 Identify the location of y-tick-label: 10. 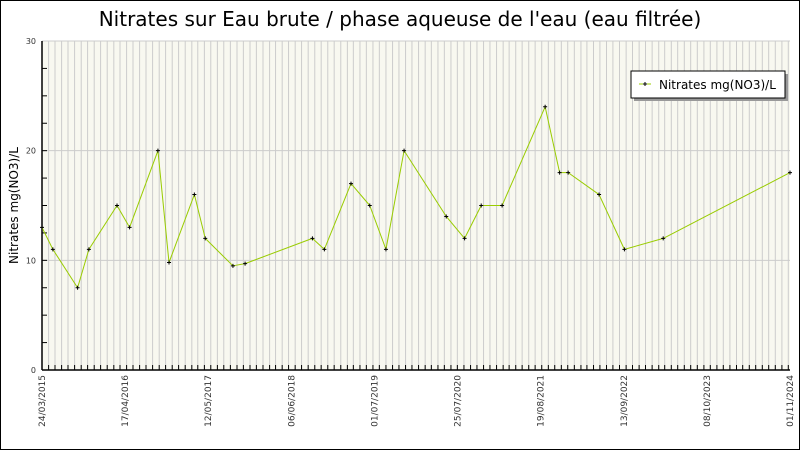
(31, 260).